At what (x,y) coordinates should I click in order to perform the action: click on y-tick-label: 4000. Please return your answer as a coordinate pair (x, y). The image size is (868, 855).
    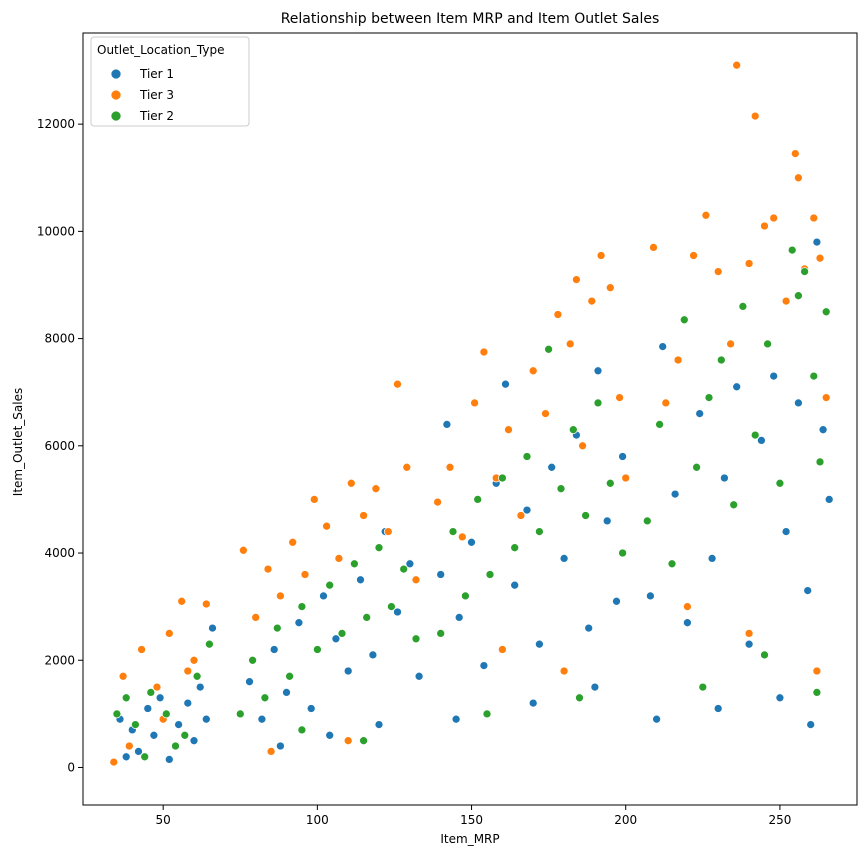
    Looking at the image, I should click on (59, 553).